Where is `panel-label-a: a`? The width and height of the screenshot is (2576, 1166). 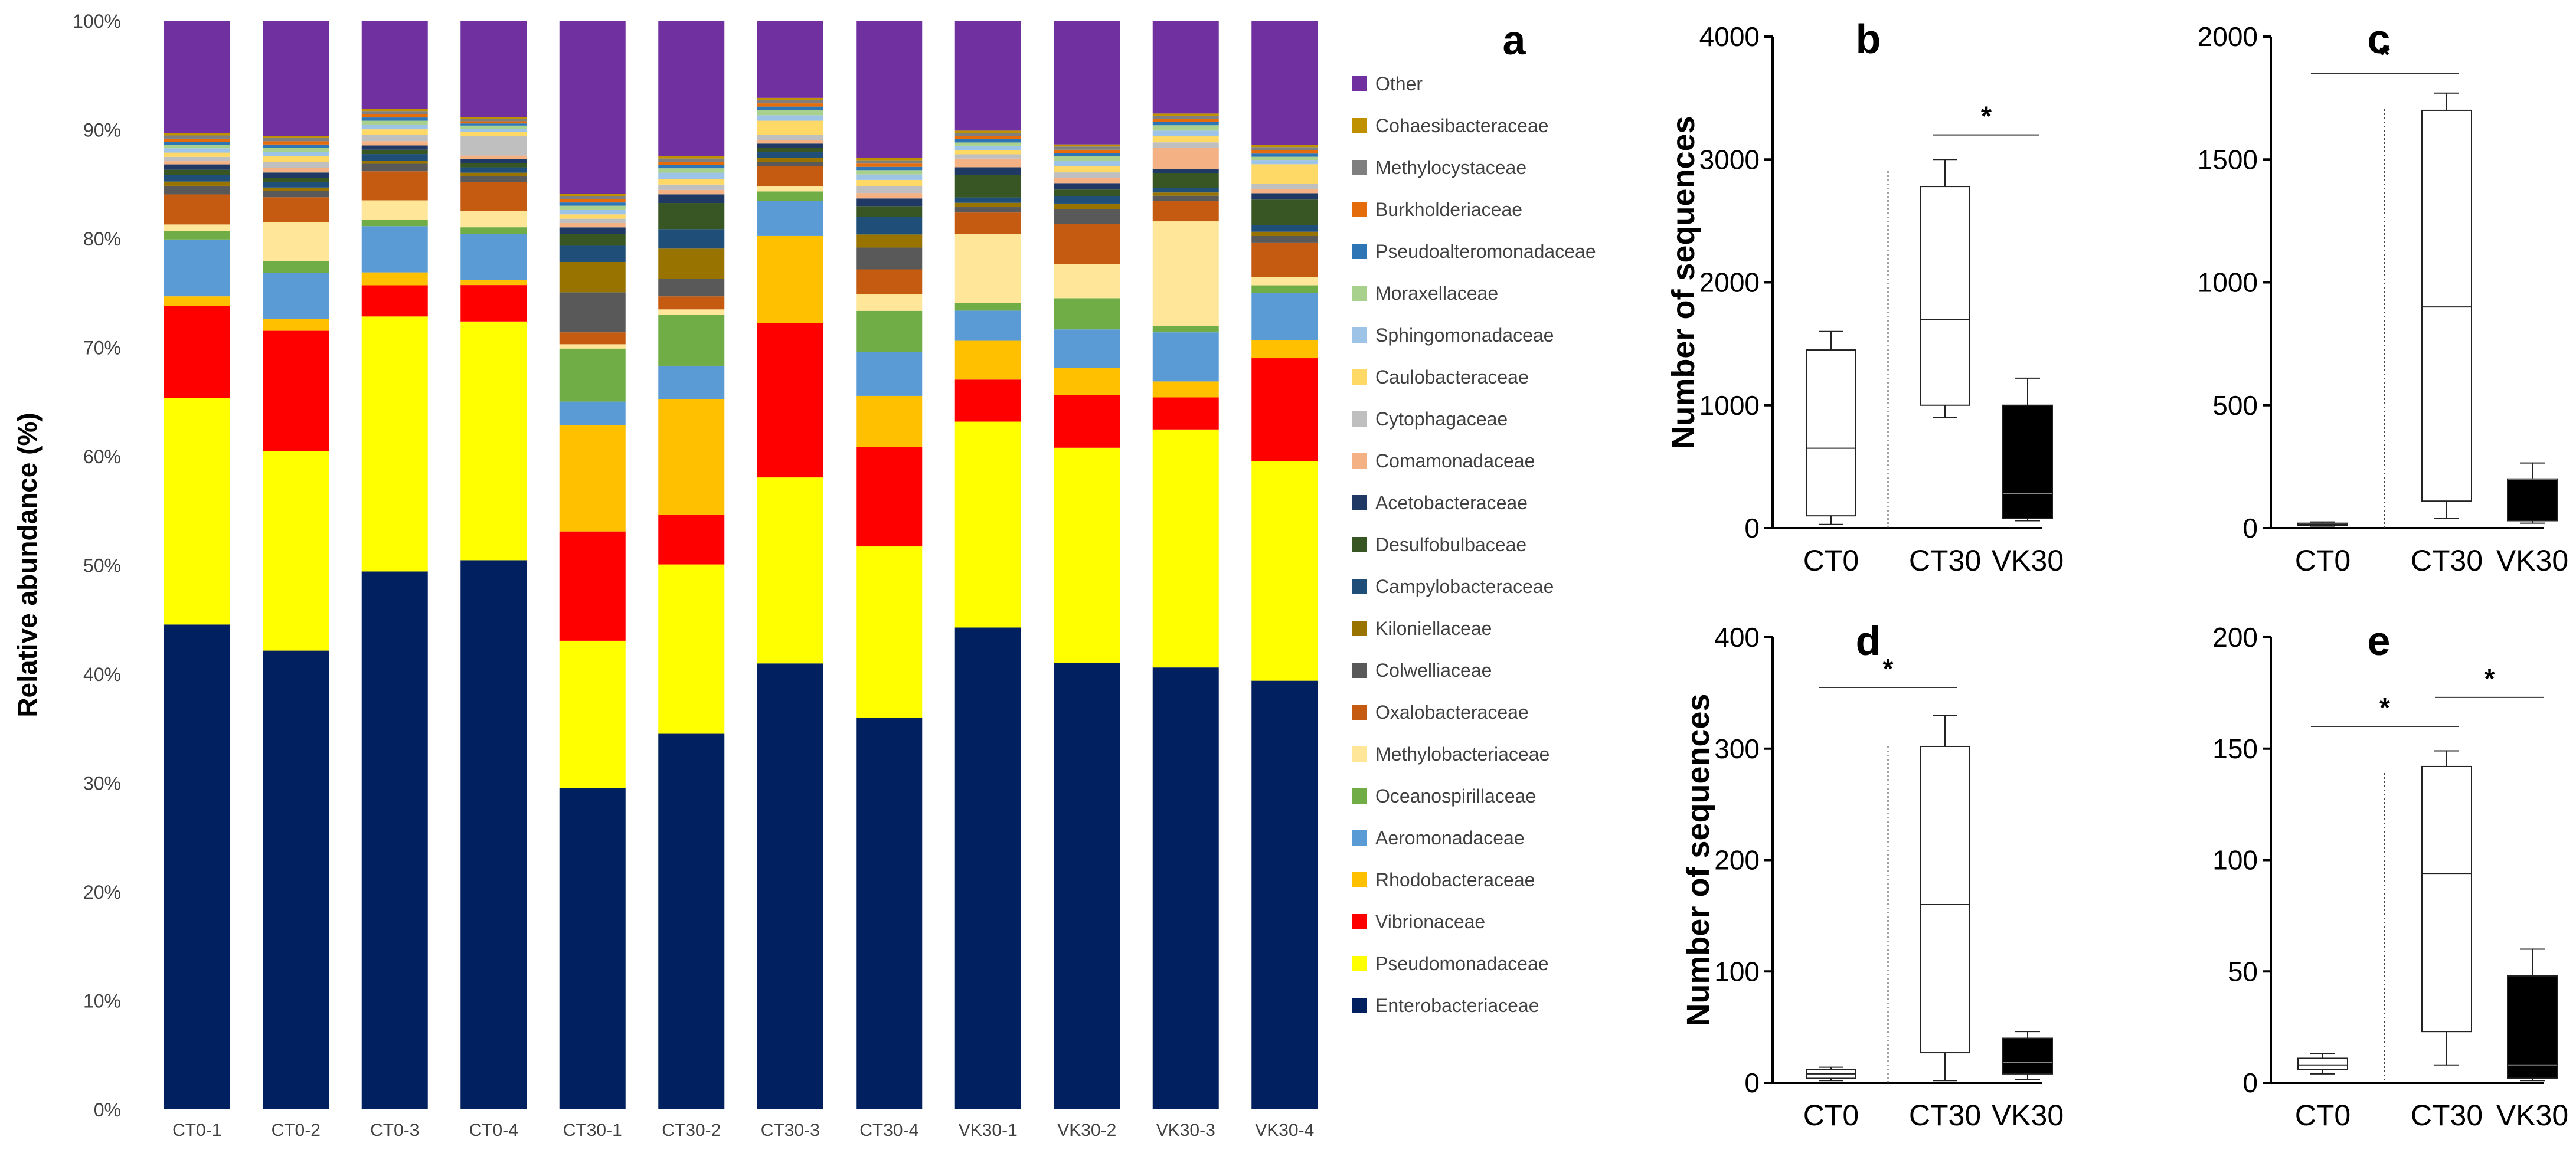
panel-label-a: a is located at coordinates (1514, 40).